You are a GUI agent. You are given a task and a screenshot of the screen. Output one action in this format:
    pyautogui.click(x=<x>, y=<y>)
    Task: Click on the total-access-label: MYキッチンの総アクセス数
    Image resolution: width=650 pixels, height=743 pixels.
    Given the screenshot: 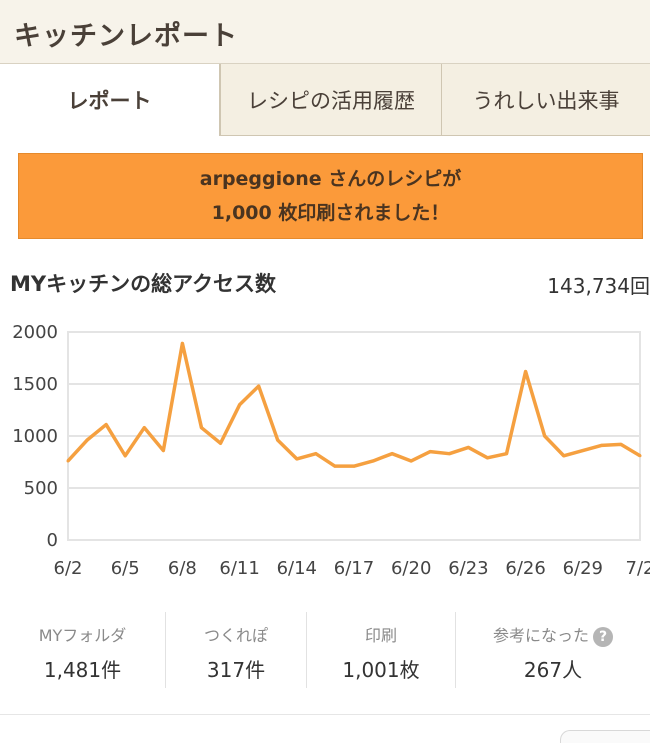 What is the action you would take?
    pyautogui.click(x=143, y=284)
    